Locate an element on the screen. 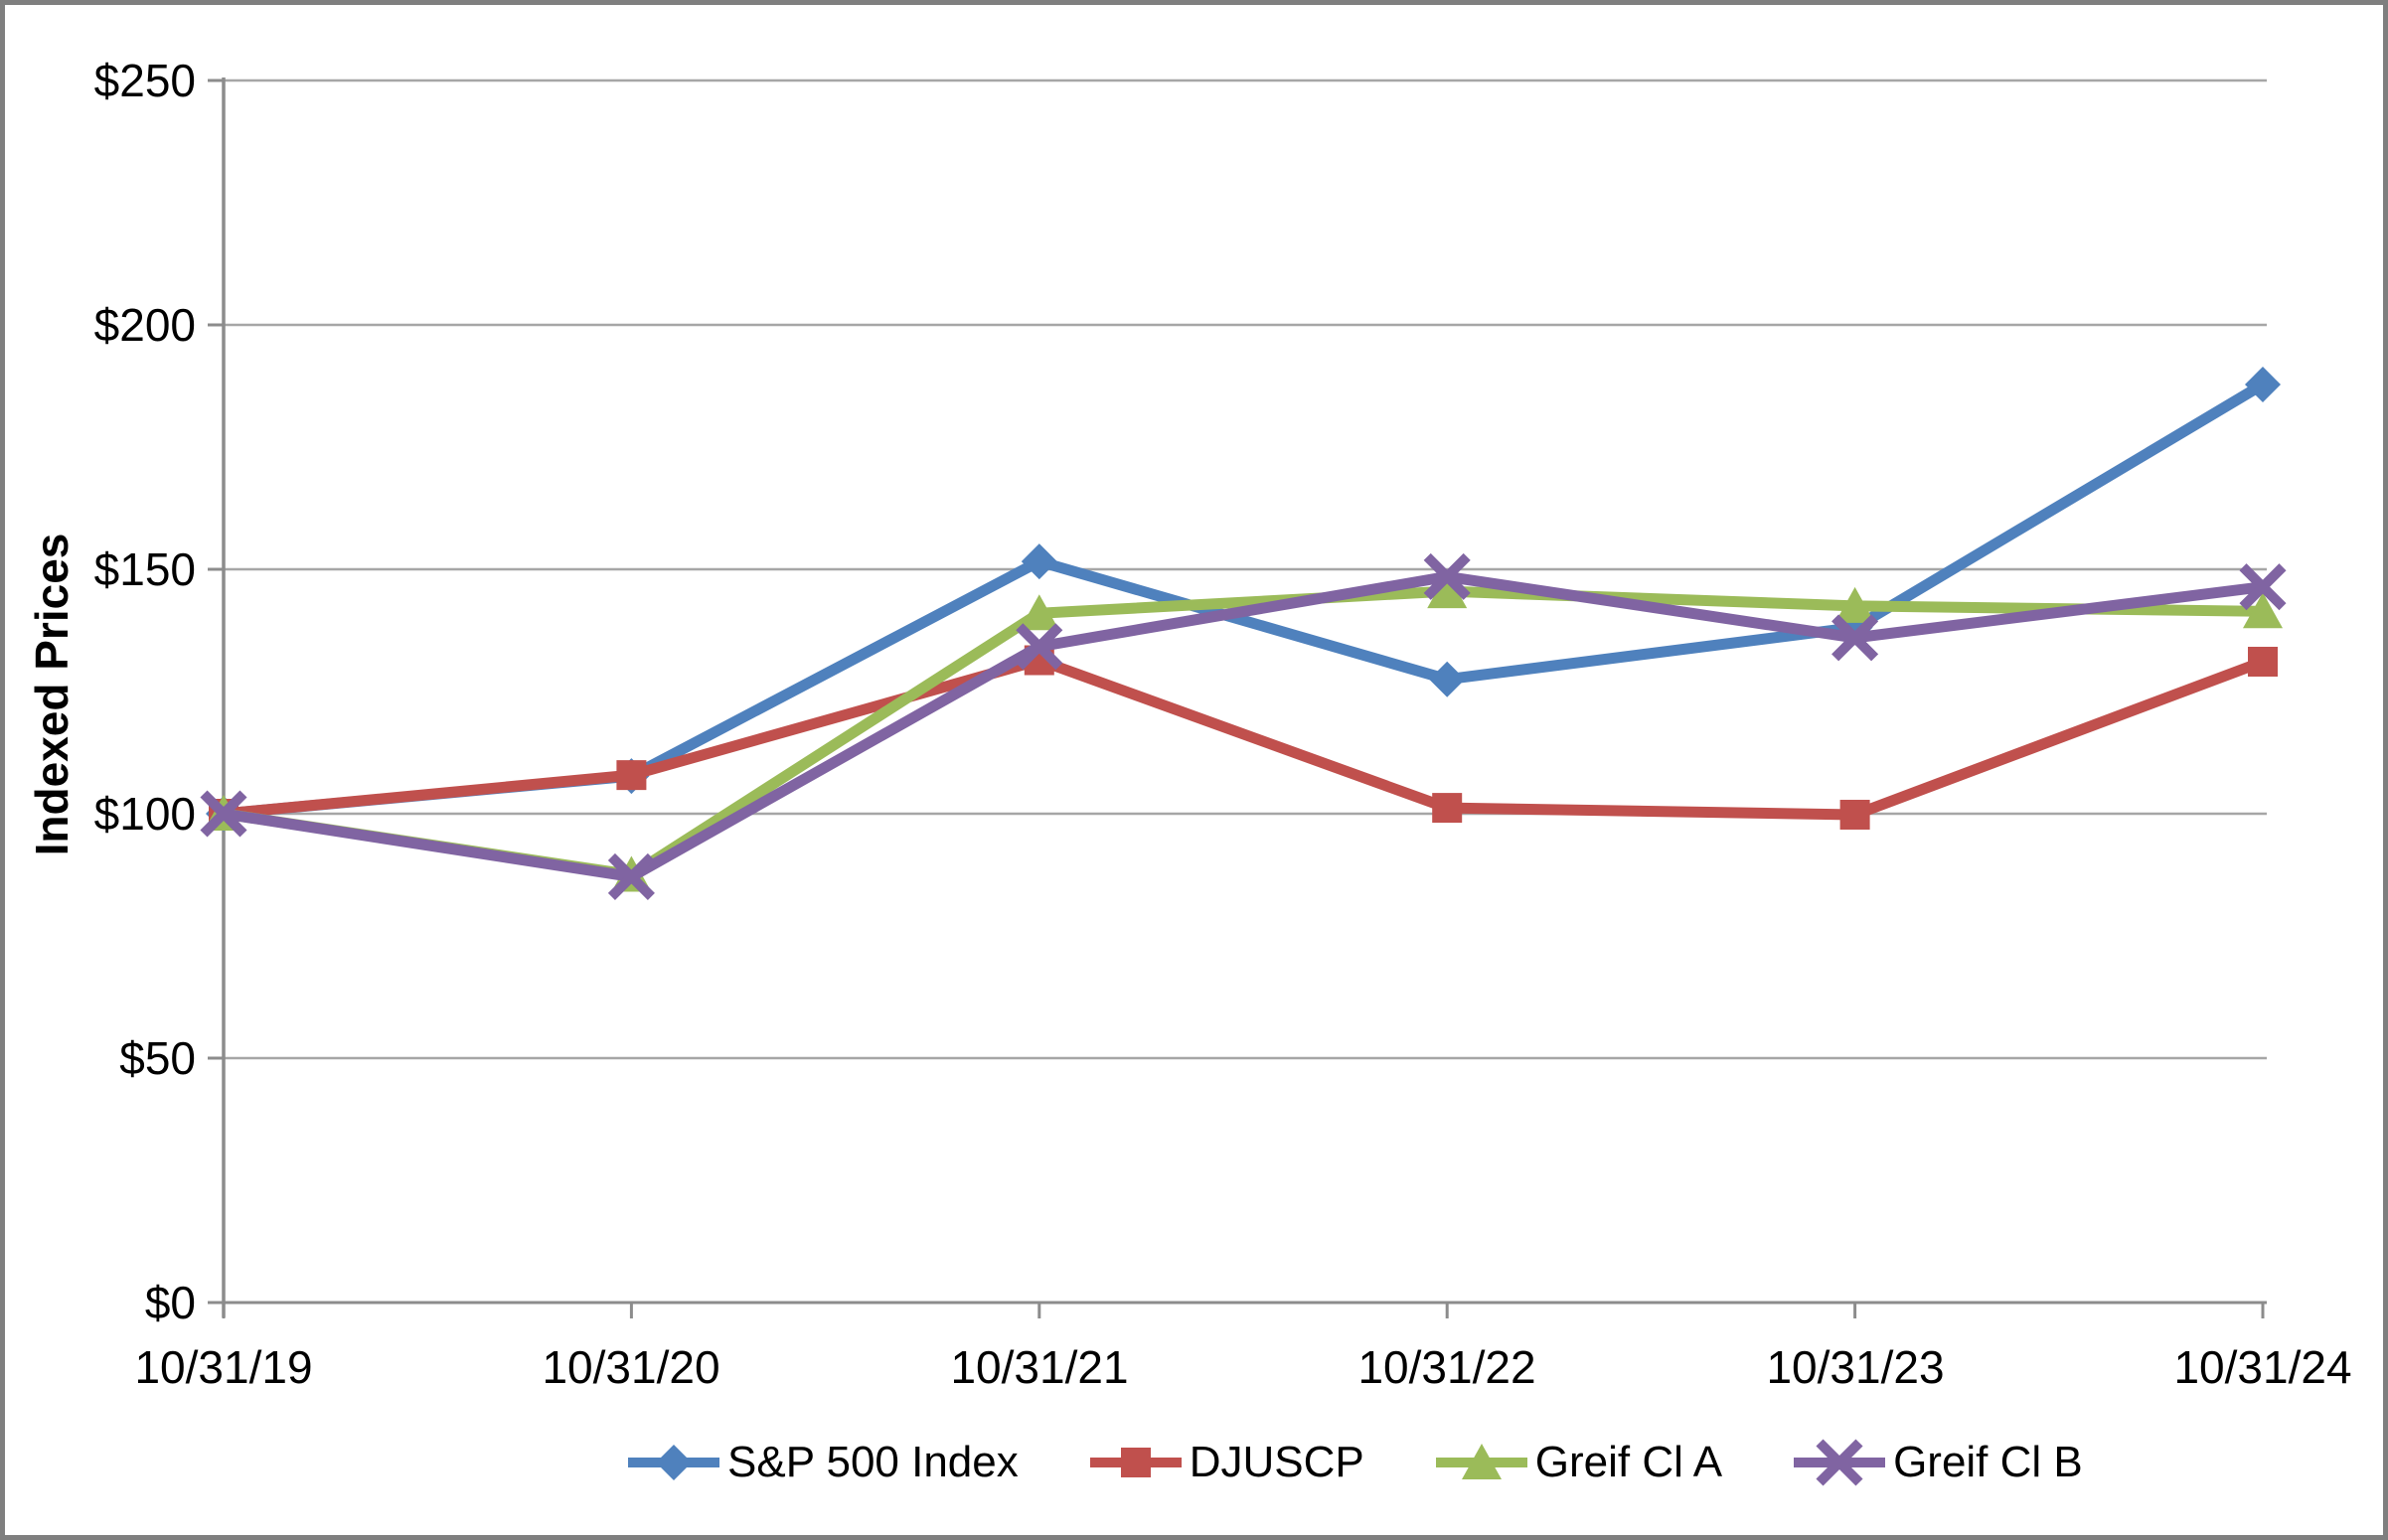 The image size is (2388, 1540). y-axis-title: Indexed Prices is located at coordinates (52, 694).